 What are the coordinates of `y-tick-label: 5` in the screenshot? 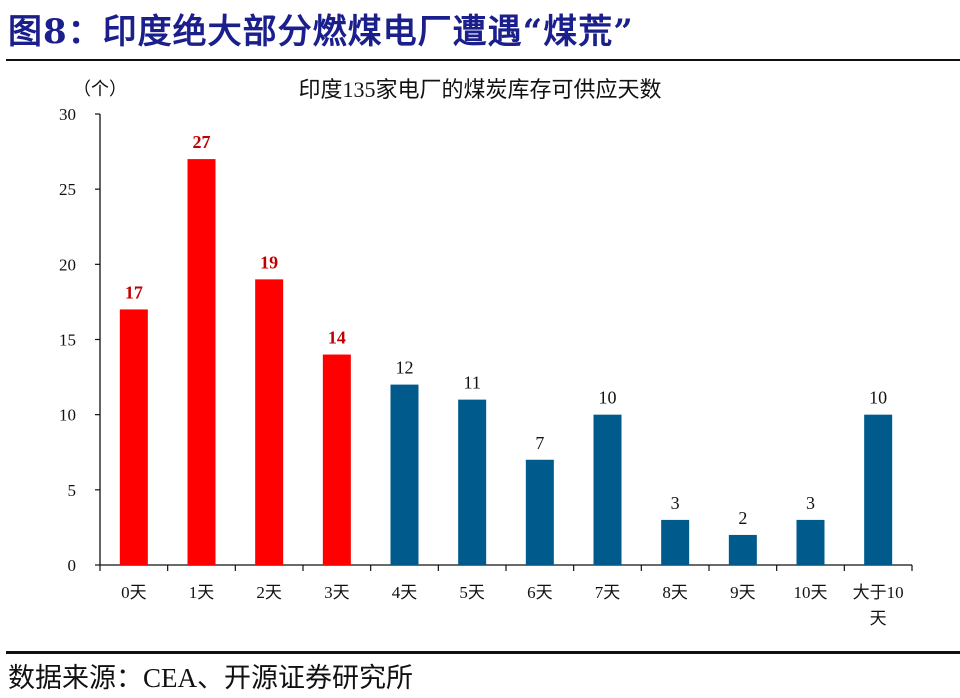 It's located at (72, 490).